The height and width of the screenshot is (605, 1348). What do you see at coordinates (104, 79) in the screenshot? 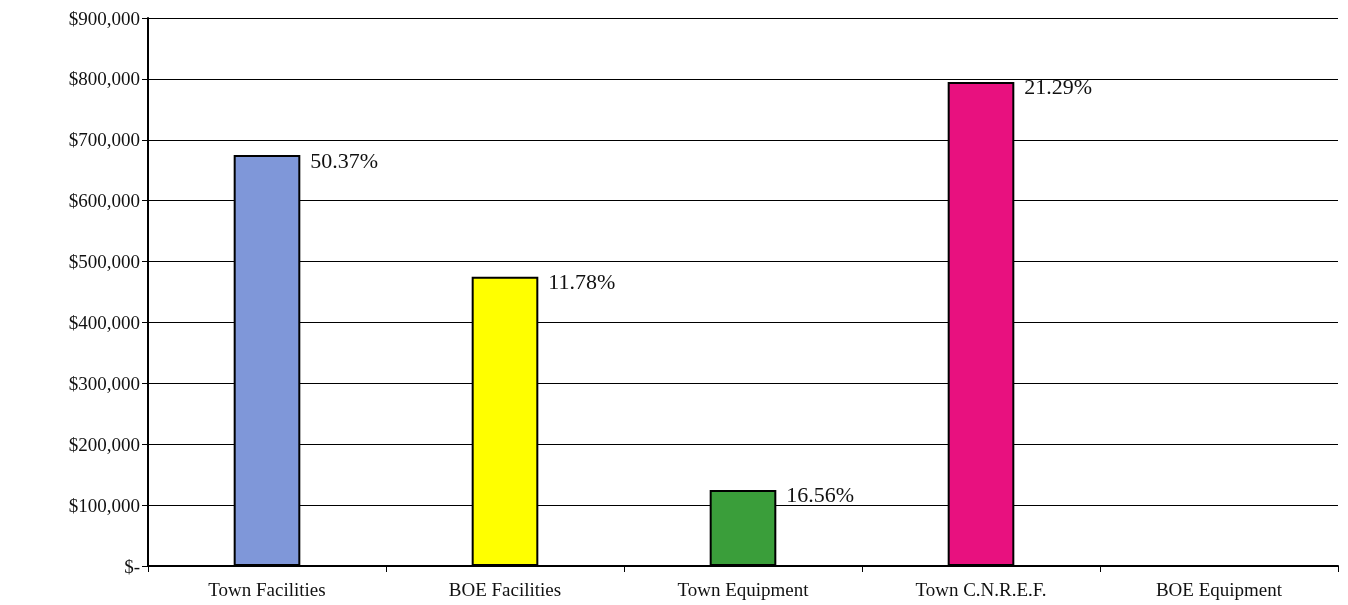
I see `y-tick-label: $800,000` at bounding box center [104, 79].